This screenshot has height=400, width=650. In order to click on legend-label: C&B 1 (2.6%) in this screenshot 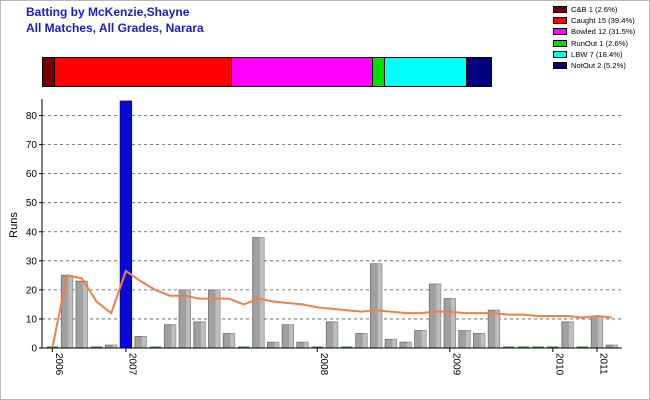, I will do `click(594, 9)`.